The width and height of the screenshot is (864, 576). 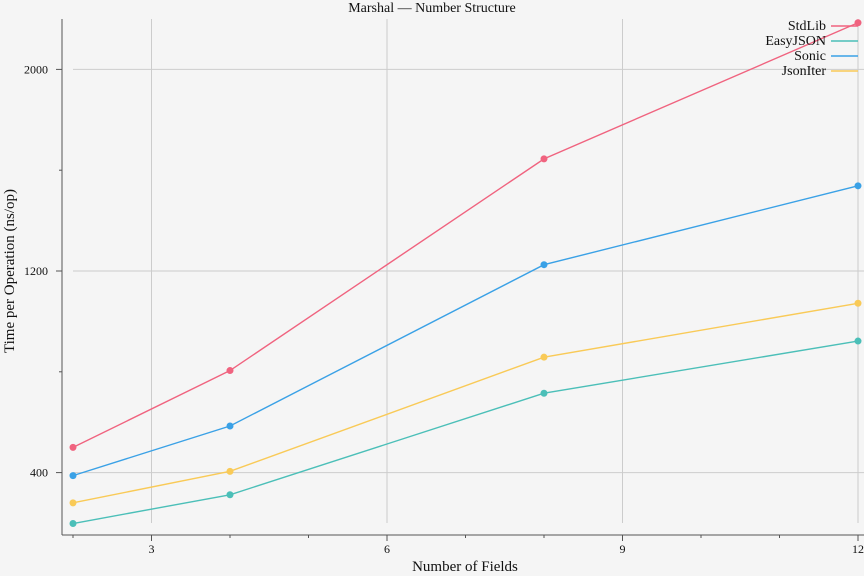 What do you see at coordinates (432, 8) in the screenshot?
I see `chart-title: Marshal — Number Structure` at bounding box center [432, 8].